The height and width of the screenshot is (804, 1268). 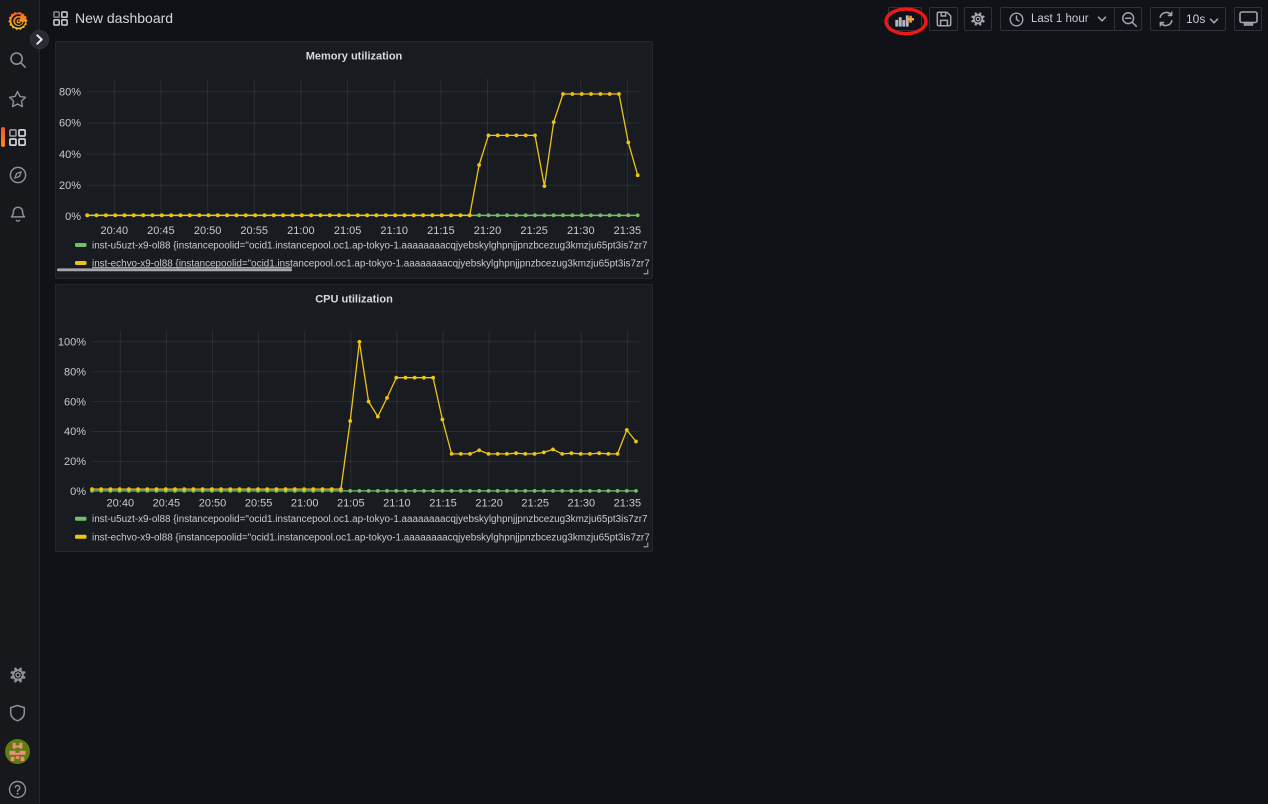 What do you see at coordinates (72, 343) in the screenshot?
I see `svg-text: 100%` at bounding box center [72, 343].